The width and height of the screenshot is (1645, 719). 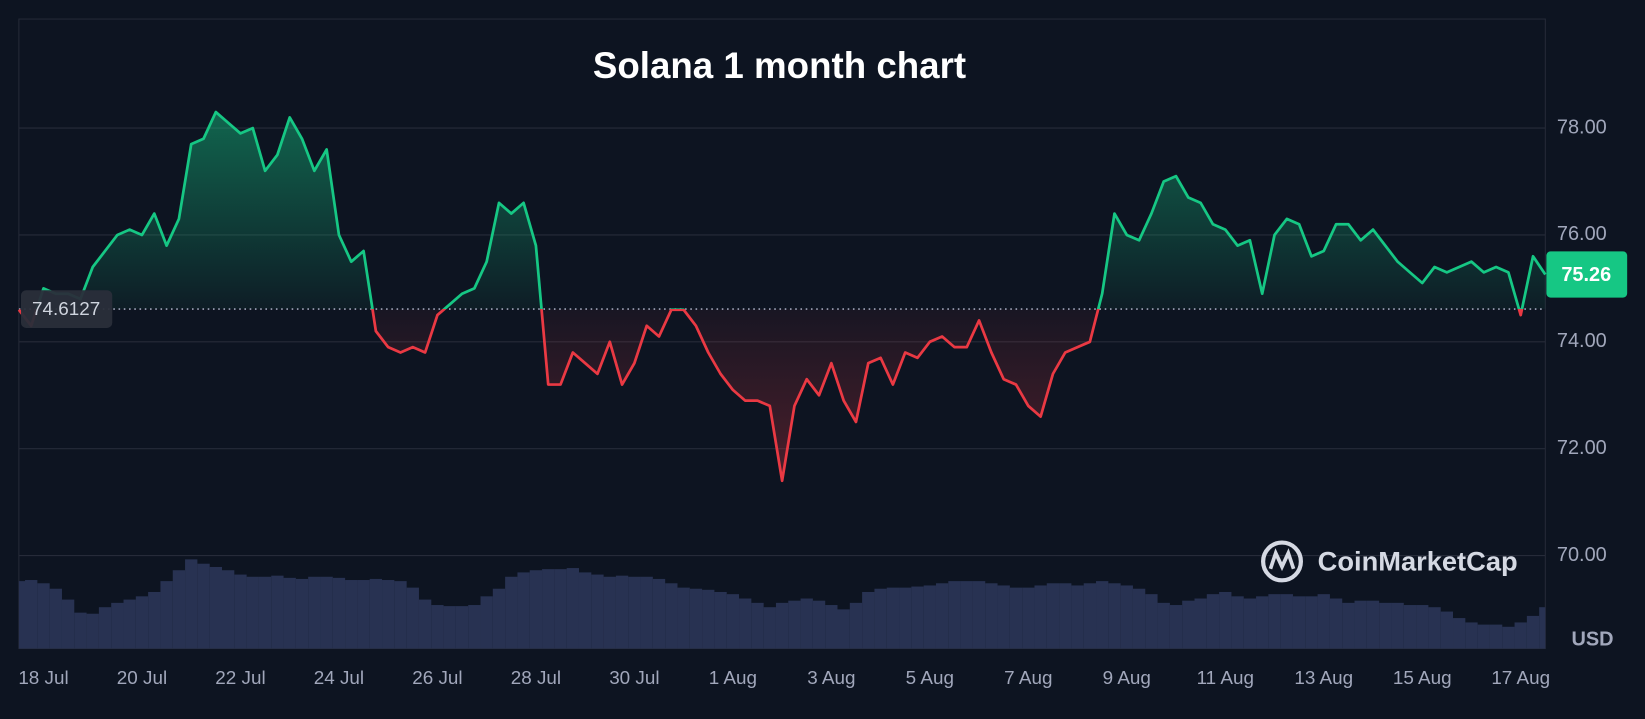 I want to click on x-tick-label: 7 Aug, so click(x=1028, y=678).